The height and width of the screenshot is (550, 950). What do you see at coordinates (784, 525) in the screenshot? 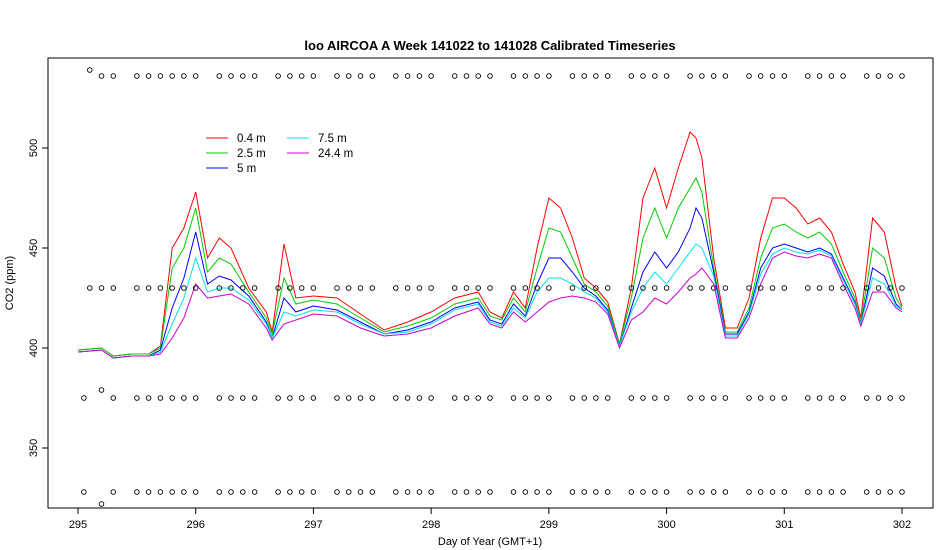
I see `x-tick-label: 301` at bounding box center [784, 525].